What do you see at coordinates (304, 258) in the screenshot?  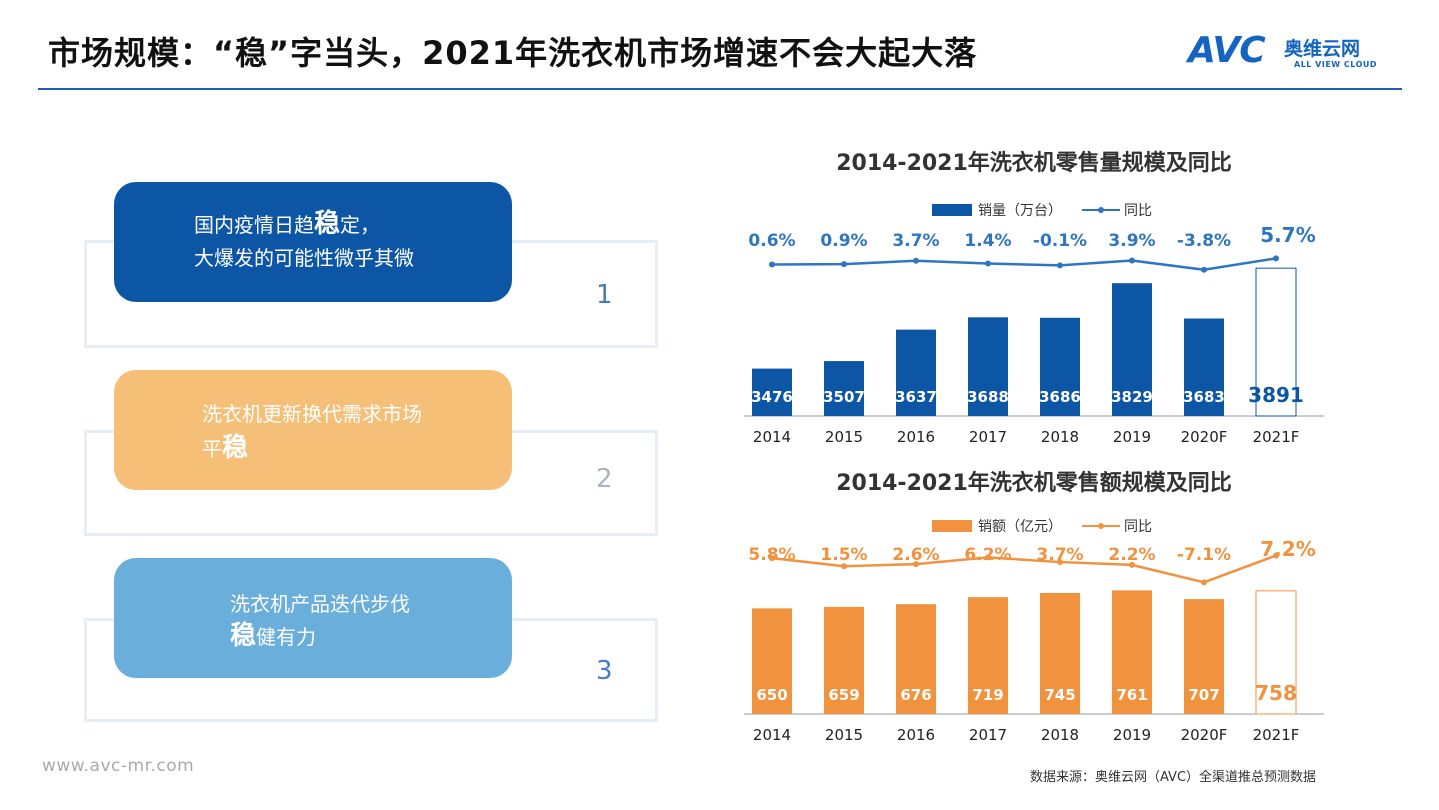 I see `card-1-line-2: 大爆发的可能性微乎其微` at bounding box center [304, 258].